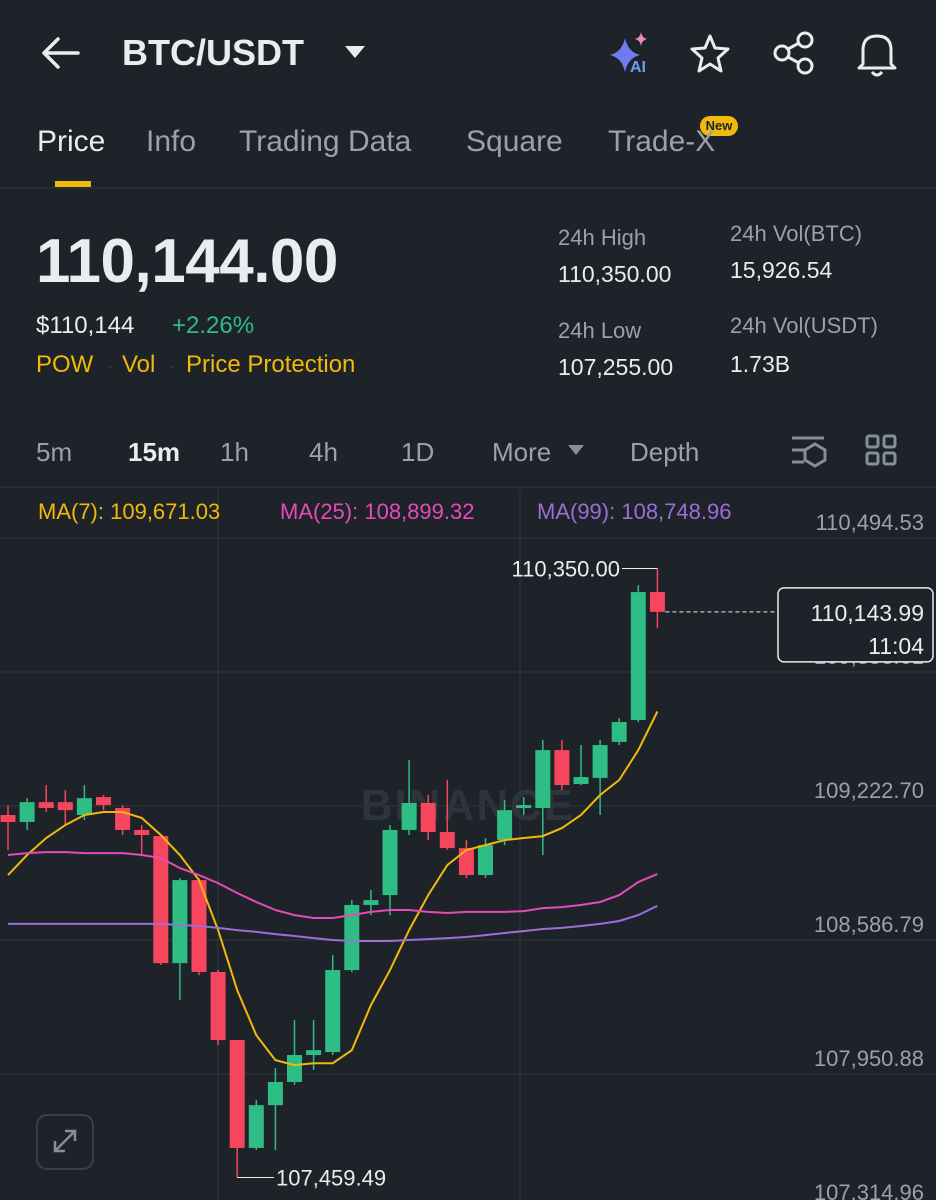 The image size is (936, 1200). I want to click on tag: Price Protection, so click(271, 364).